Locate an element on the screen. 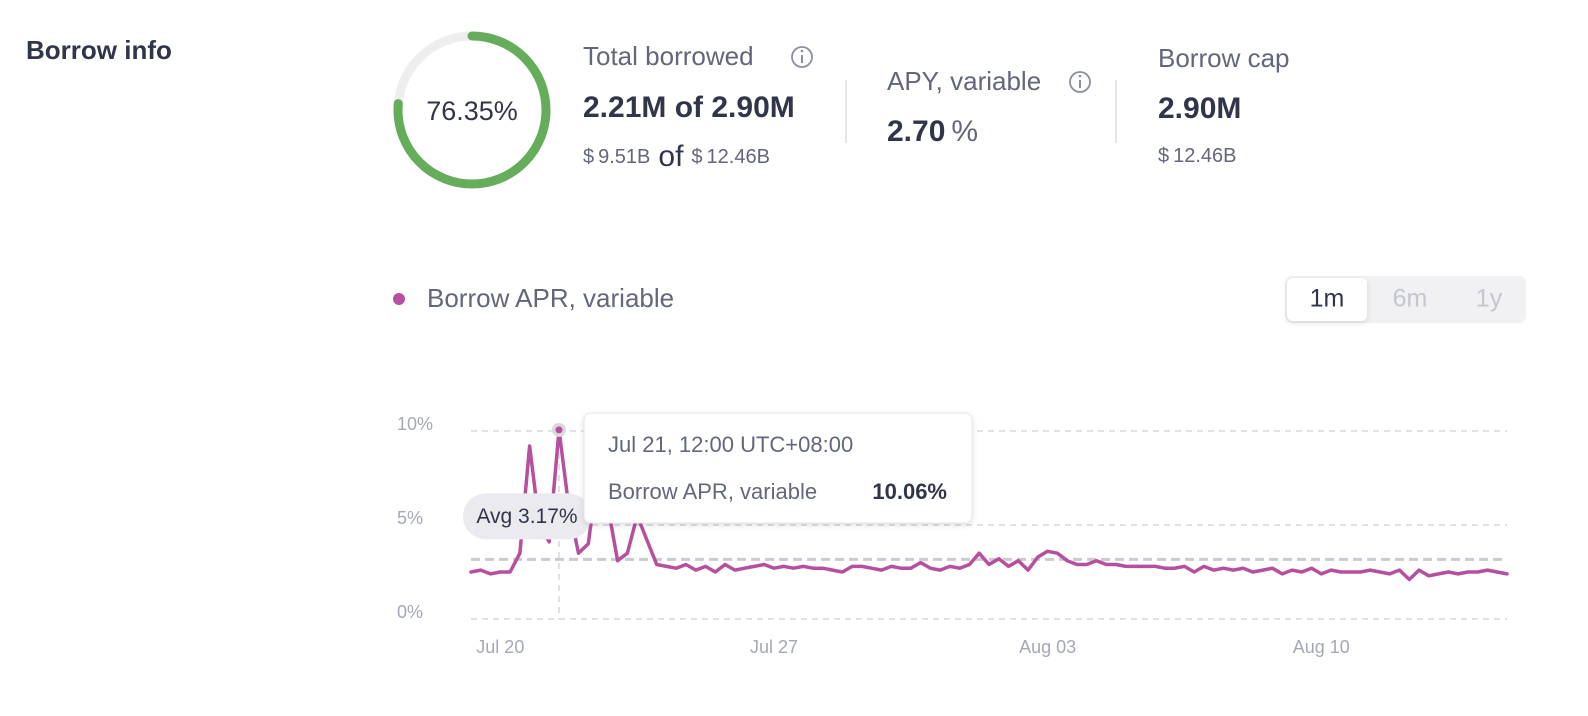 The image size is (1588, 716). stat-label: Borrow cap is located at coordinates (1224, 58).